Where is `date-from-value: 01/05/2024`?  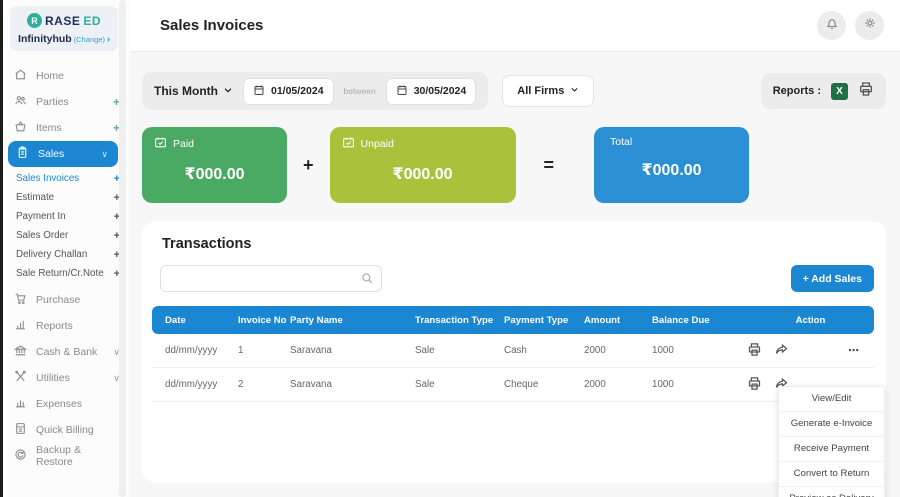
date-from-value: 01/05/2024 is located at coordinates (297, 91).